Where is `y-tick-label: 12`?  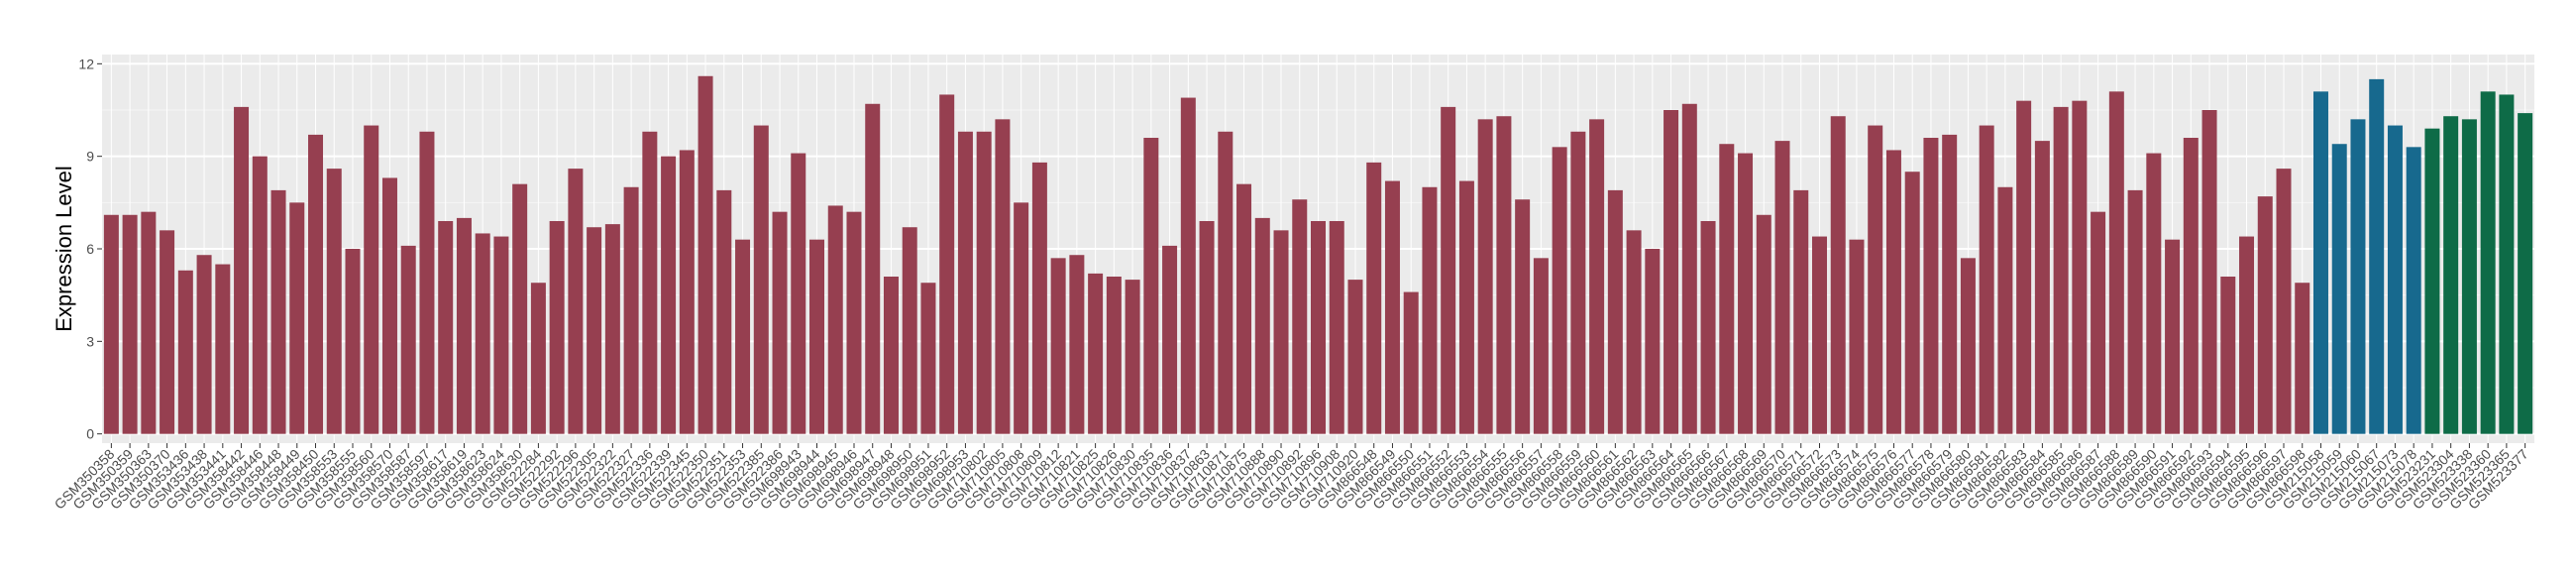 y-tick-label: 12 is located at coordinates (86, 63).